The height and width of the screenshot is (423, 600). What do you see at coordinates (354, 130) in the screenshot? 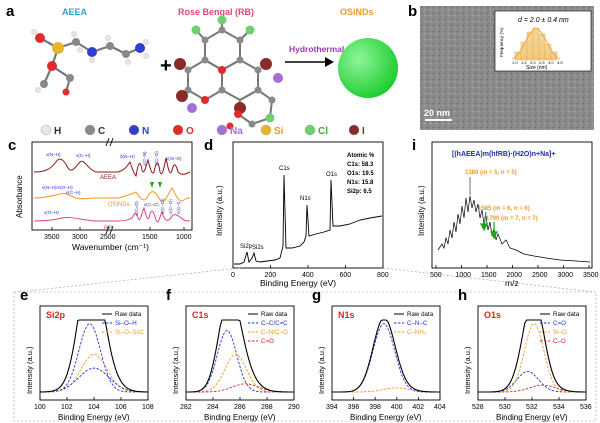
I see `legend-atom-i-icon` at bounding box center [354, 130].